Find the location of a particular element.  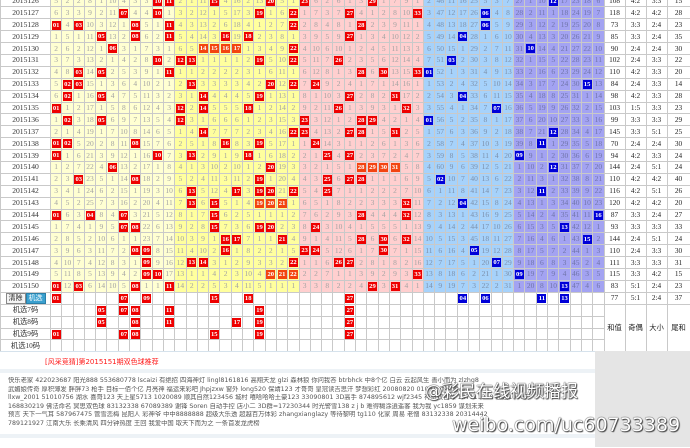

random-pick-label: 机选10码 is located at coordinates (25, 345).